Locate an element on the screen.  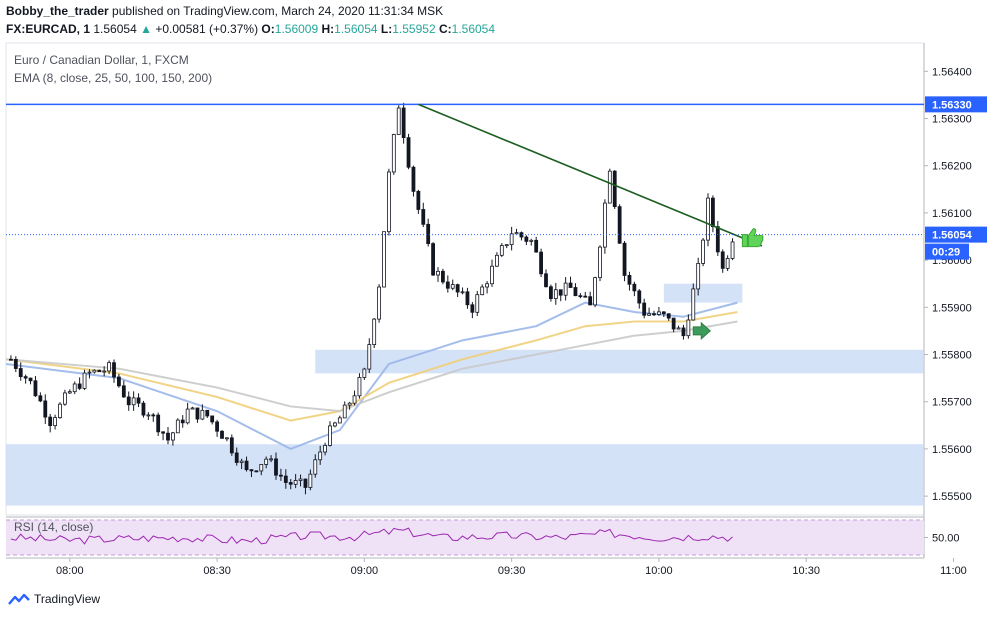
x-tick-label: 08:00 is located at coordinates (70, 571).